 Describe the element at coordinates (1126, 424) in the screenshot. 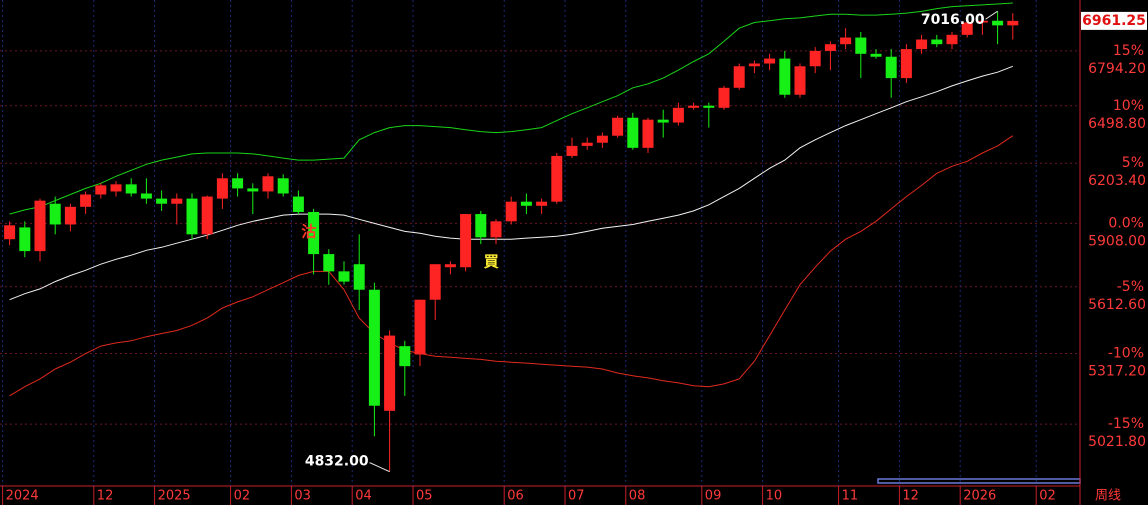

I see `percent-tick-label: -15%` at that location.